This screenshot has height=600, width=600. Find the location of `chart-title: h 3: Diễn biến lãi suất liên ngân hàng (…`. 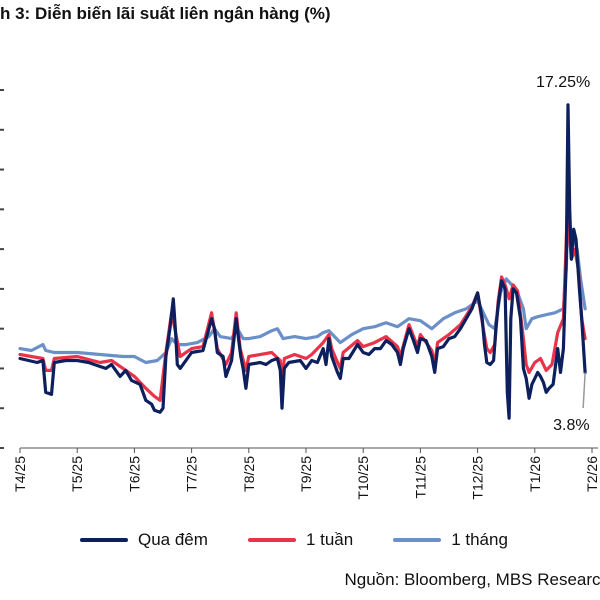

chart-title: h 3: Diễn biến lãi suất liên ngân hàng (… is located at coordinates (165, 13).